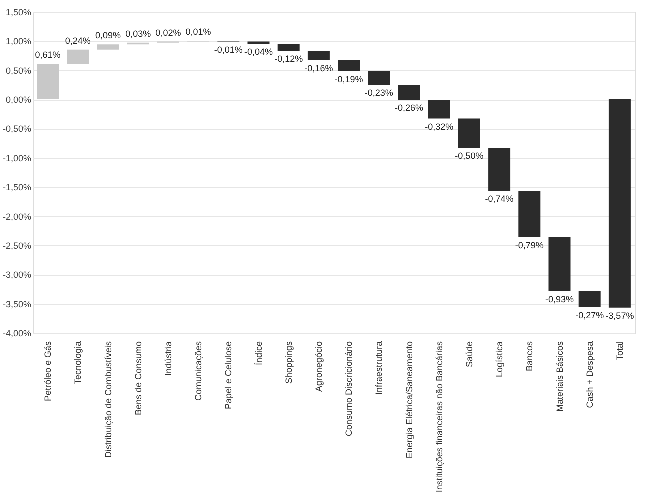 This screenshot has width=647, height=497. I want to click on x-tick-label: Bens de Consumo, so click(138, 379).